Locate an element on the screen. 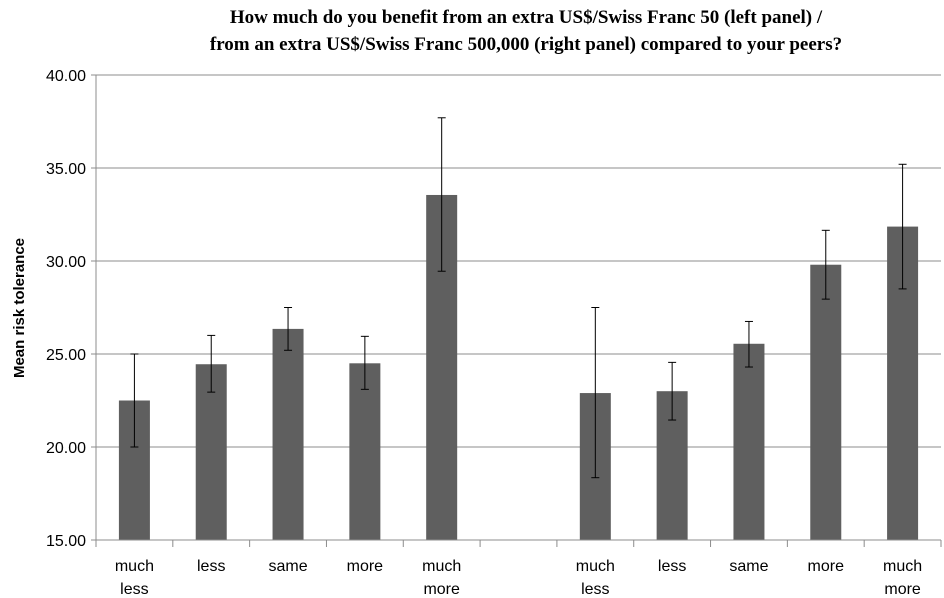 The width and height of the screenshot is (944, 598). y-axis-label: Mean risk tolerance is located at coordinates (19, 308).